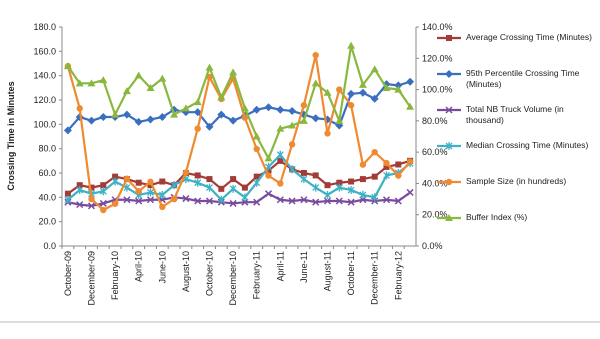  What do you see at coordinates (44, 124) in the screenshot?
I see `y-tick-label: 100.0` at bounding box center [44, 124].